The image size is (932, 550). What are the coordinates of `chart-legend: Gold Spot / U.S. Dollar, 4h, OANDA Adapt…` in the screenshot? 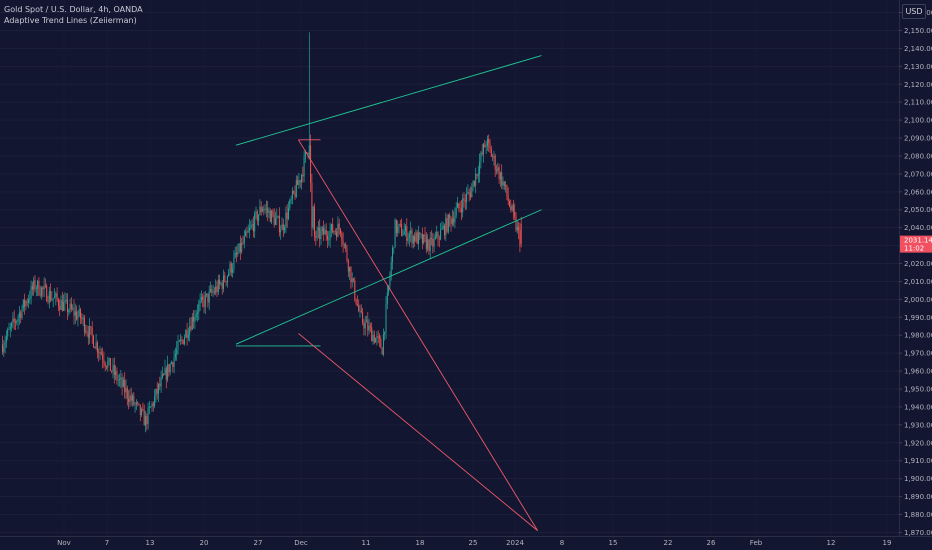 It's located at (73, 15).